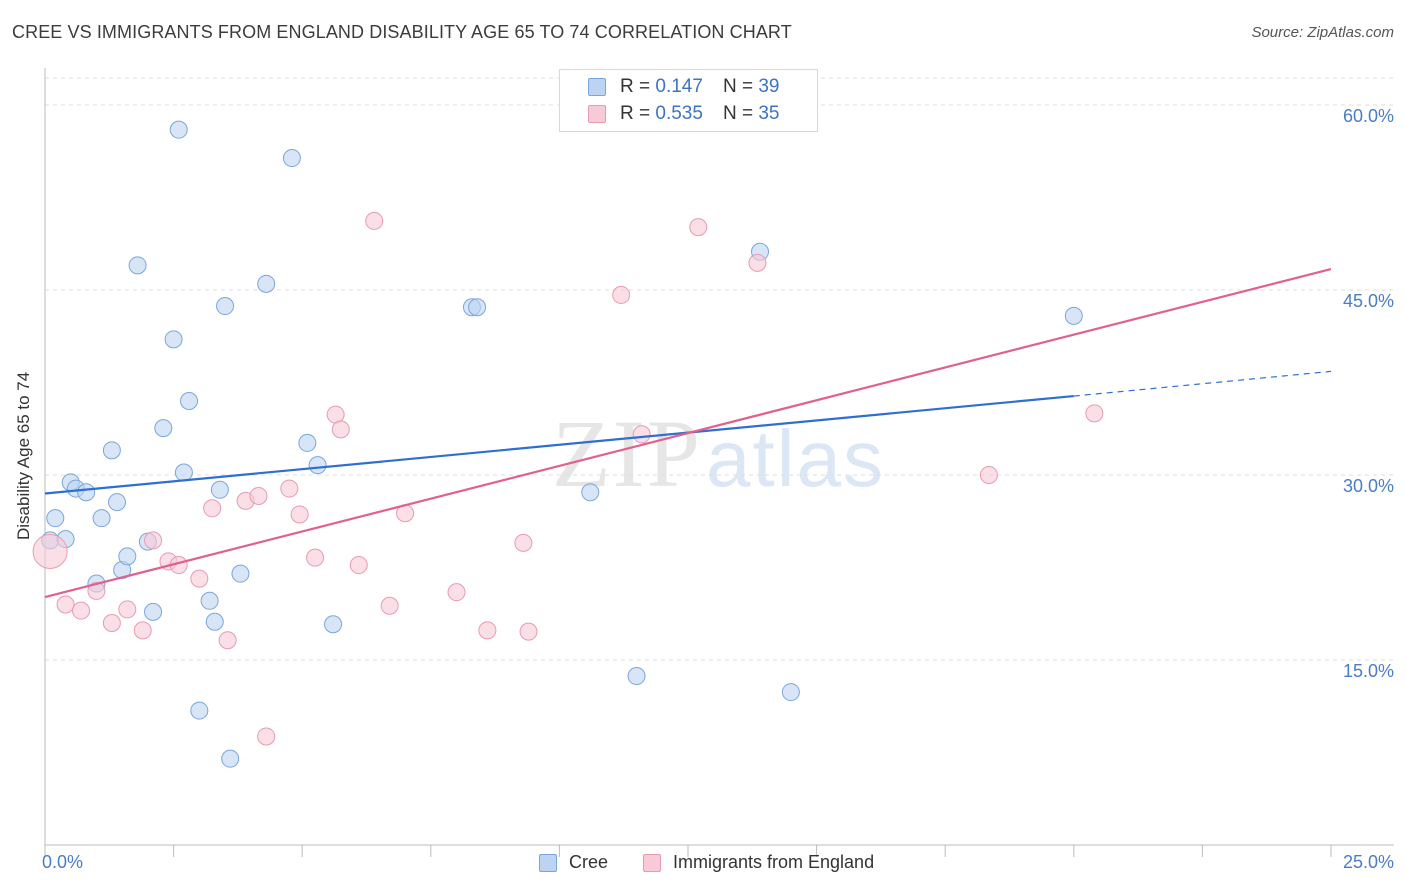  I want to click on n-value-cree: 39, so click(769, 86).